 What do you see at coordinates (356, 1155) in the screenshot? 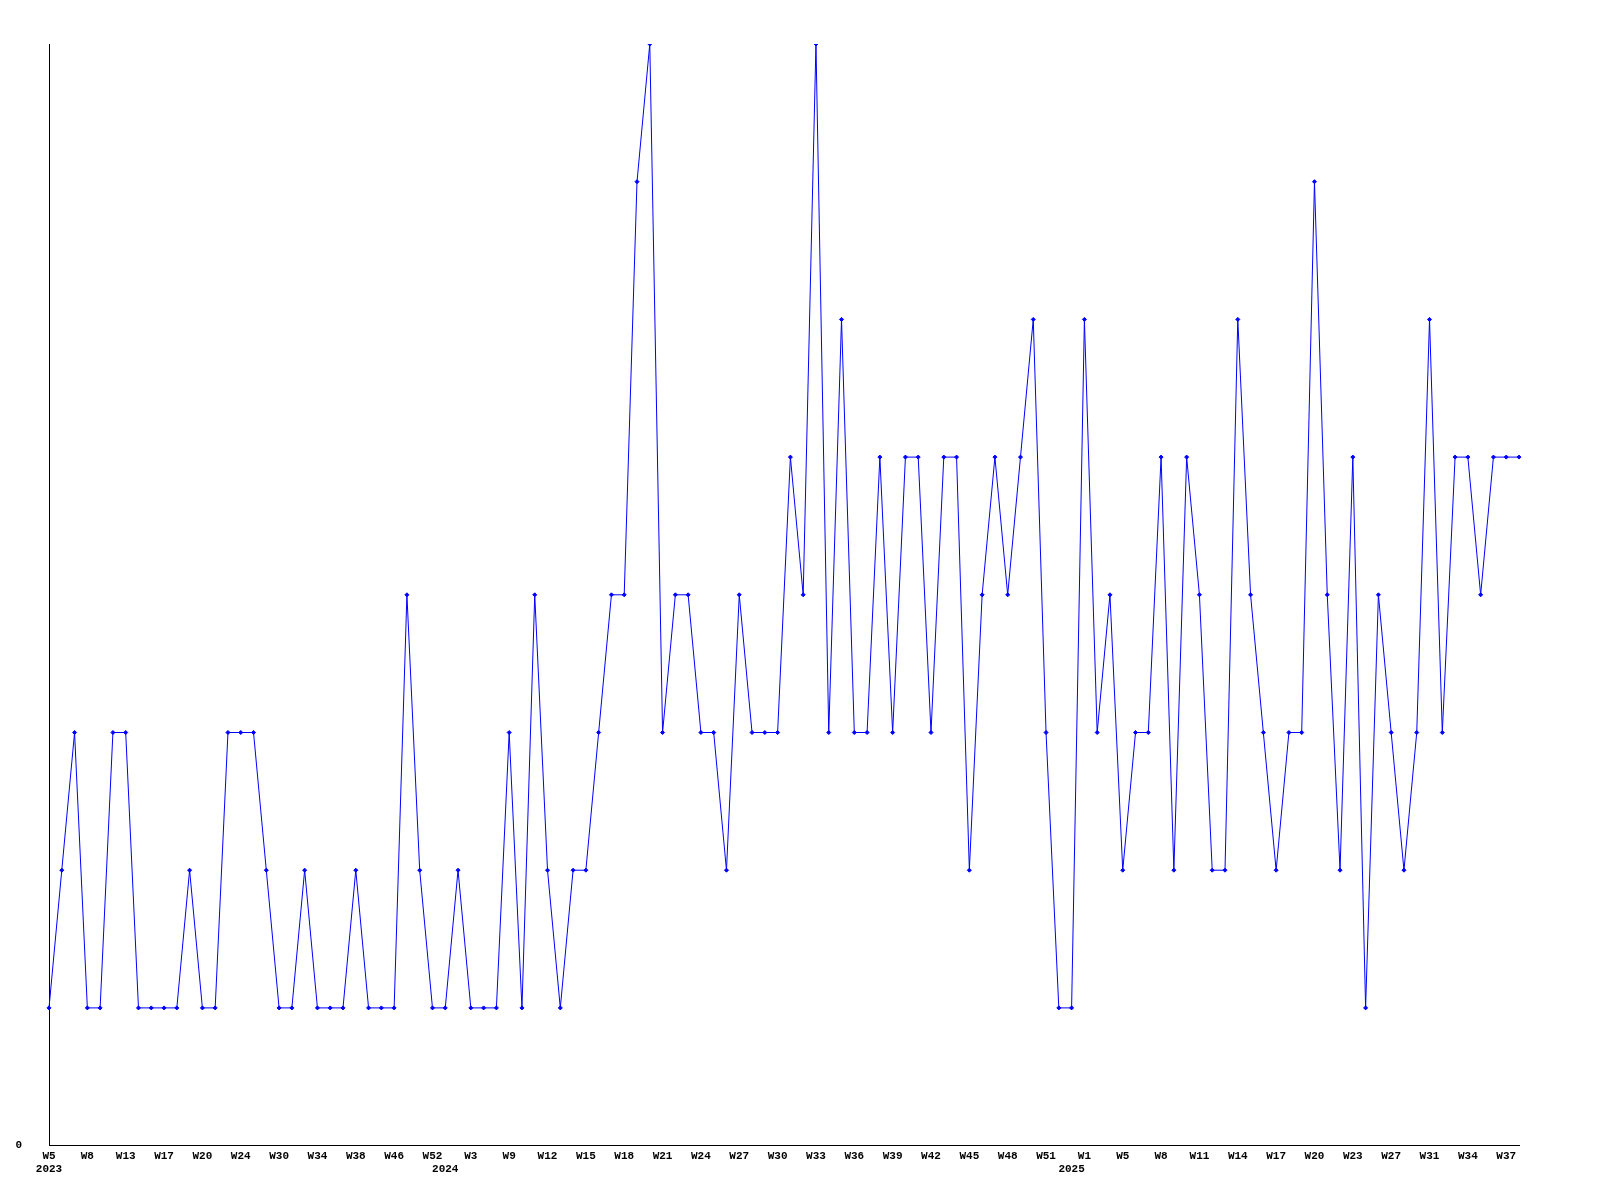
I see `x-tick-label: W38` at bounding box center [356, 1155].